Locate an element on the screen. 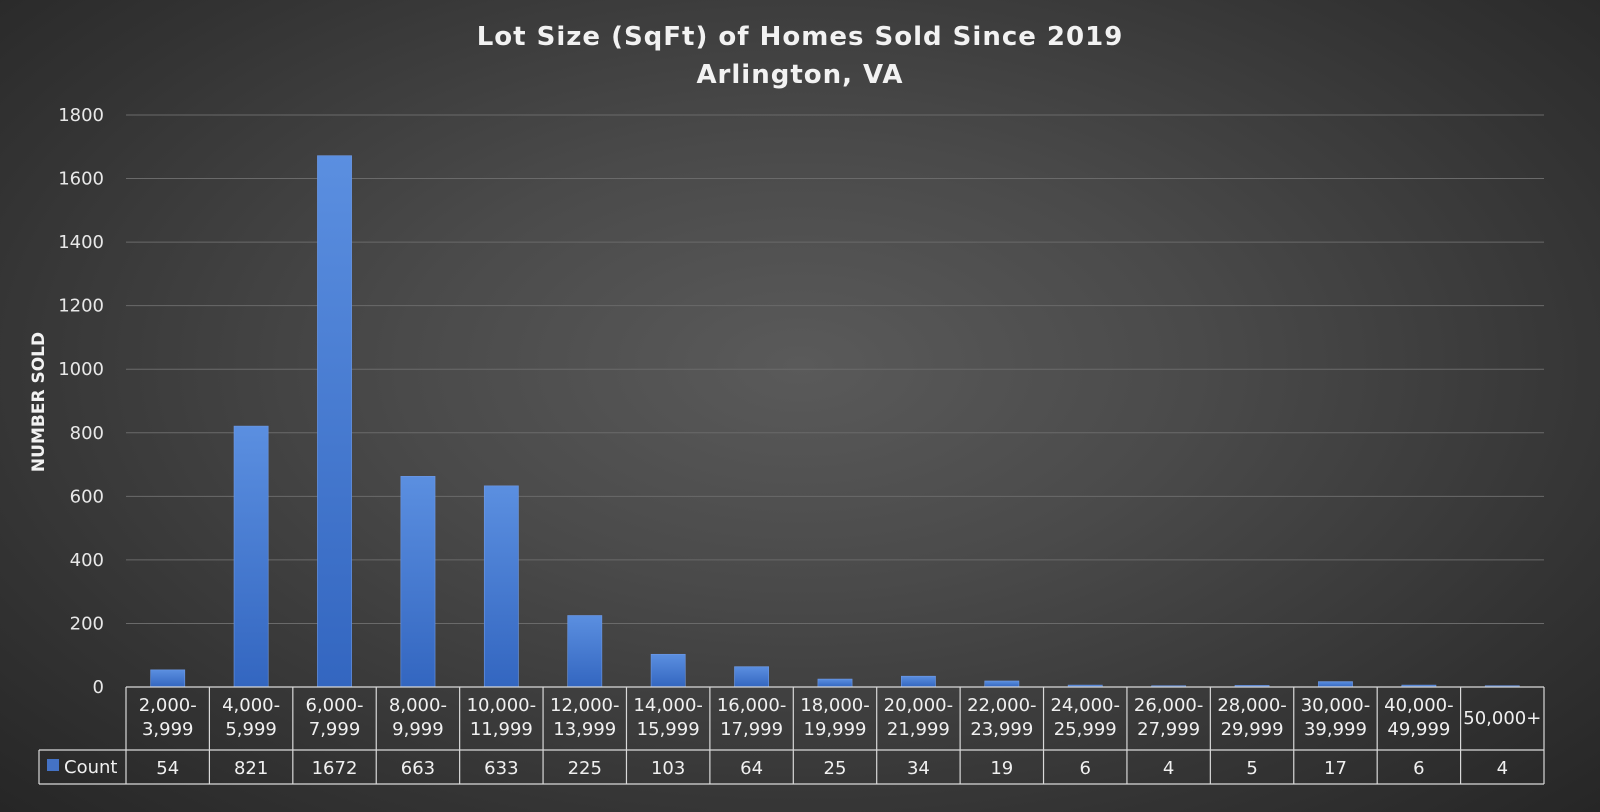 The width and height of the screenshot is (1600, 812). data-table-value: 1672 is located at coordinates (335, 768).